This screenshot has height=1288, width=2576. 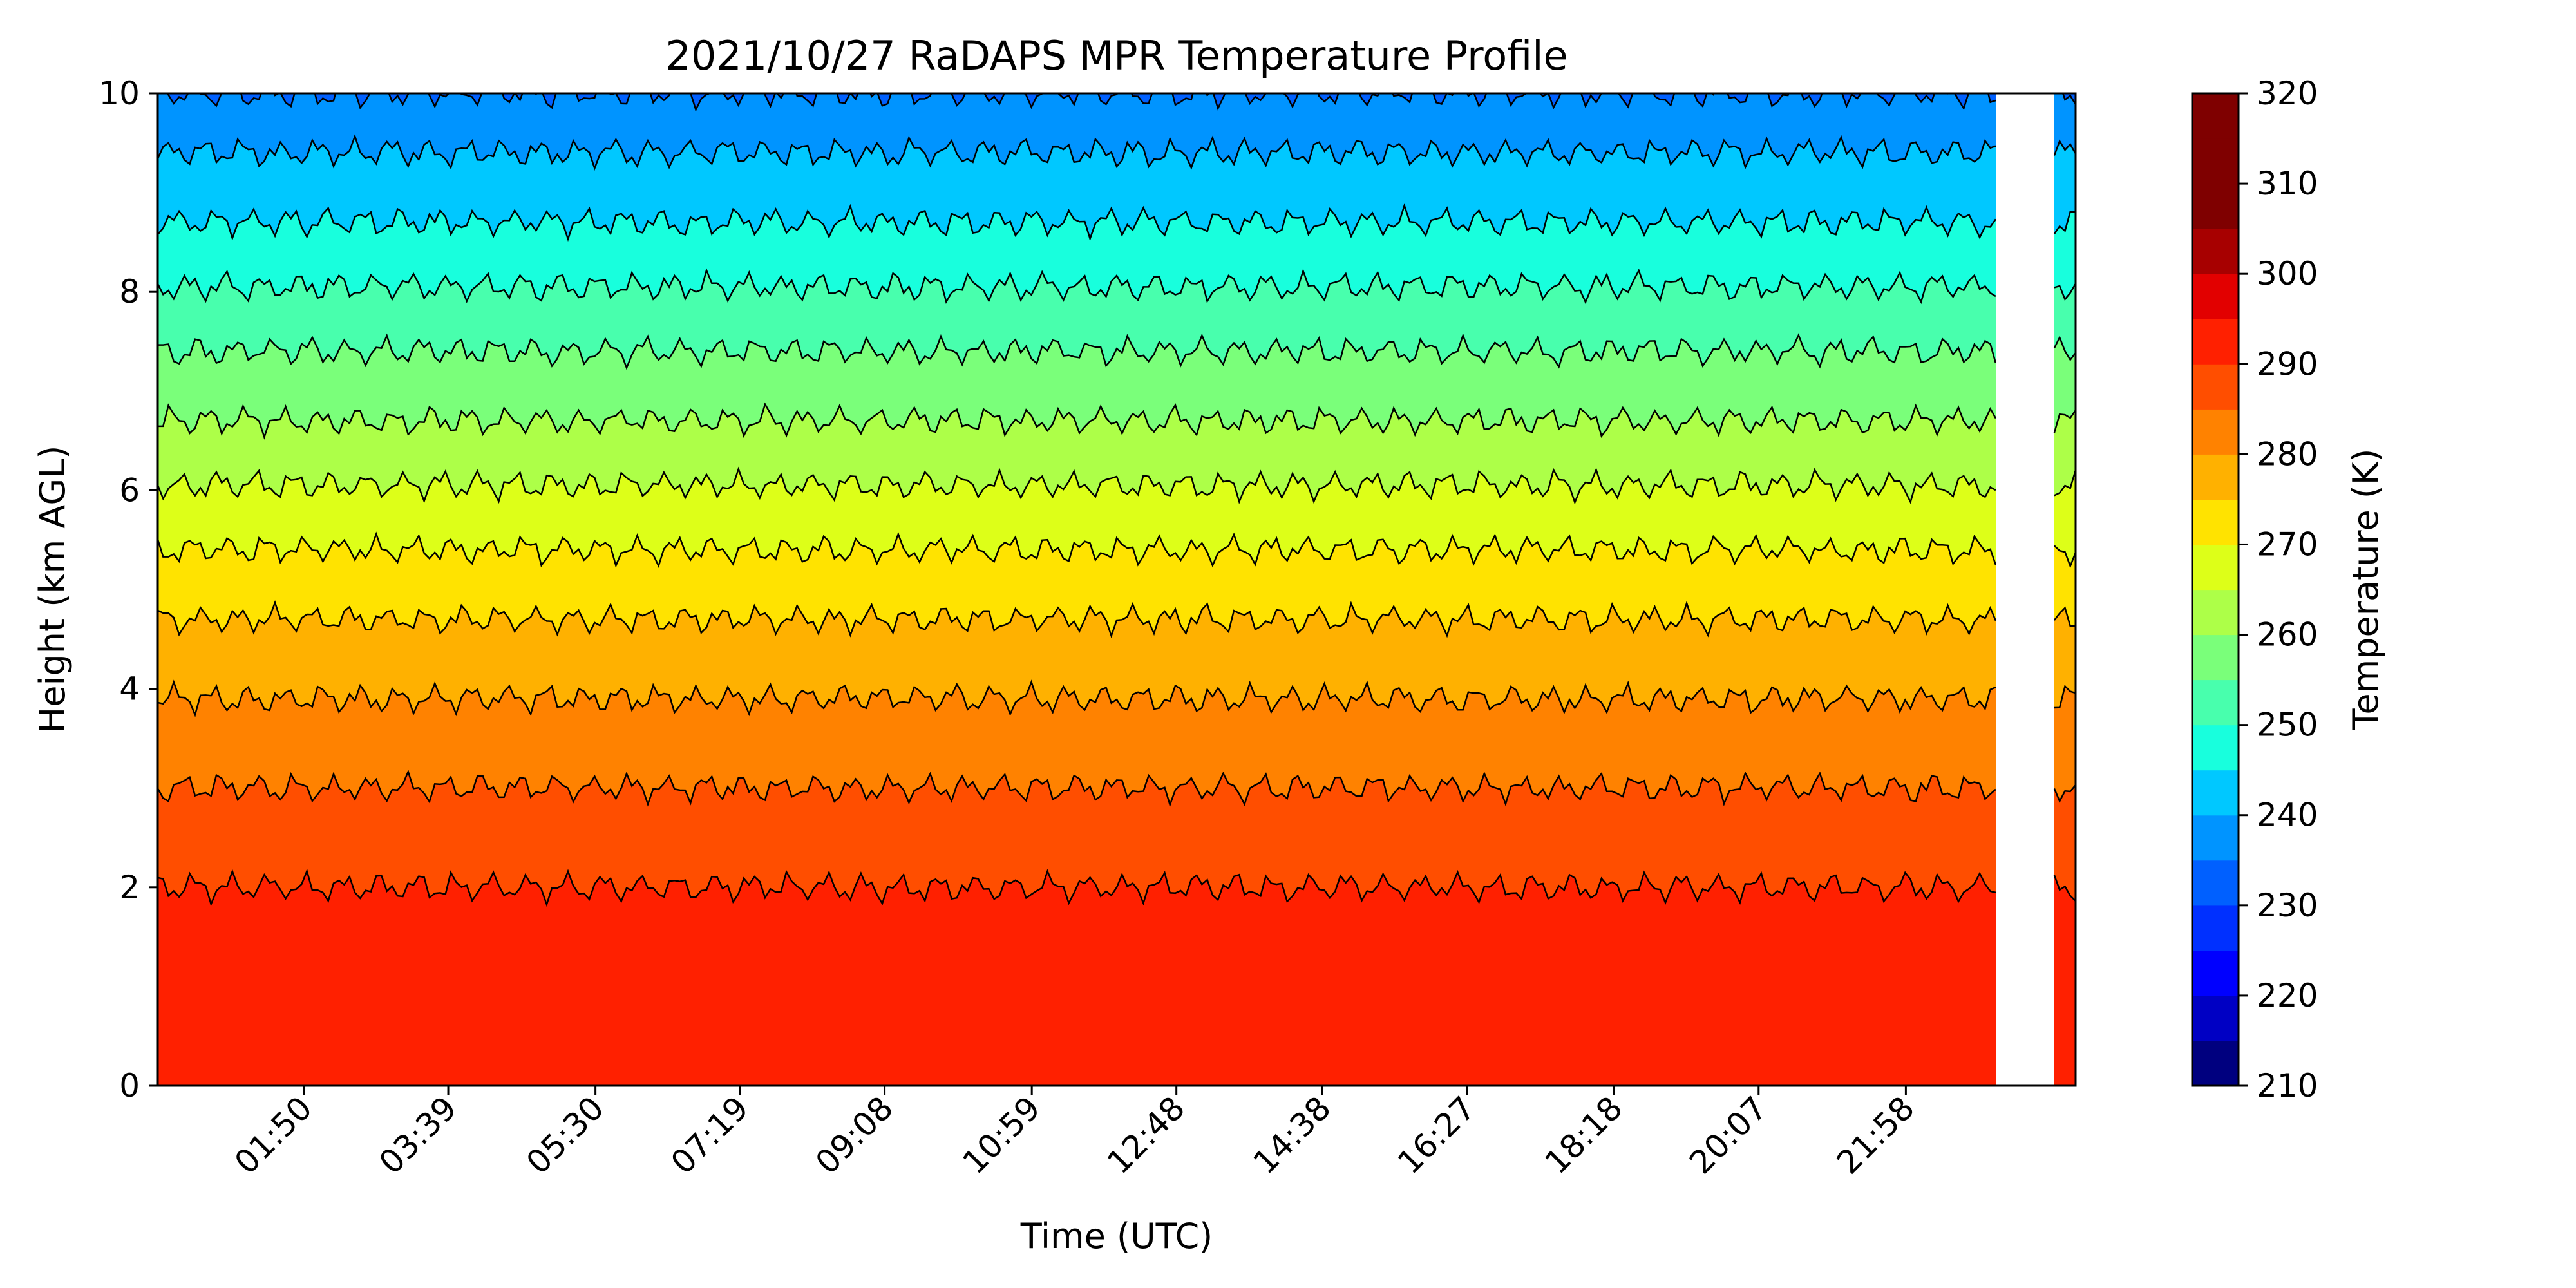 What do you see at coordinates (129, 490) in the screenshot?
I see `y-tick-label: 6` at bounding box center [129, 490].